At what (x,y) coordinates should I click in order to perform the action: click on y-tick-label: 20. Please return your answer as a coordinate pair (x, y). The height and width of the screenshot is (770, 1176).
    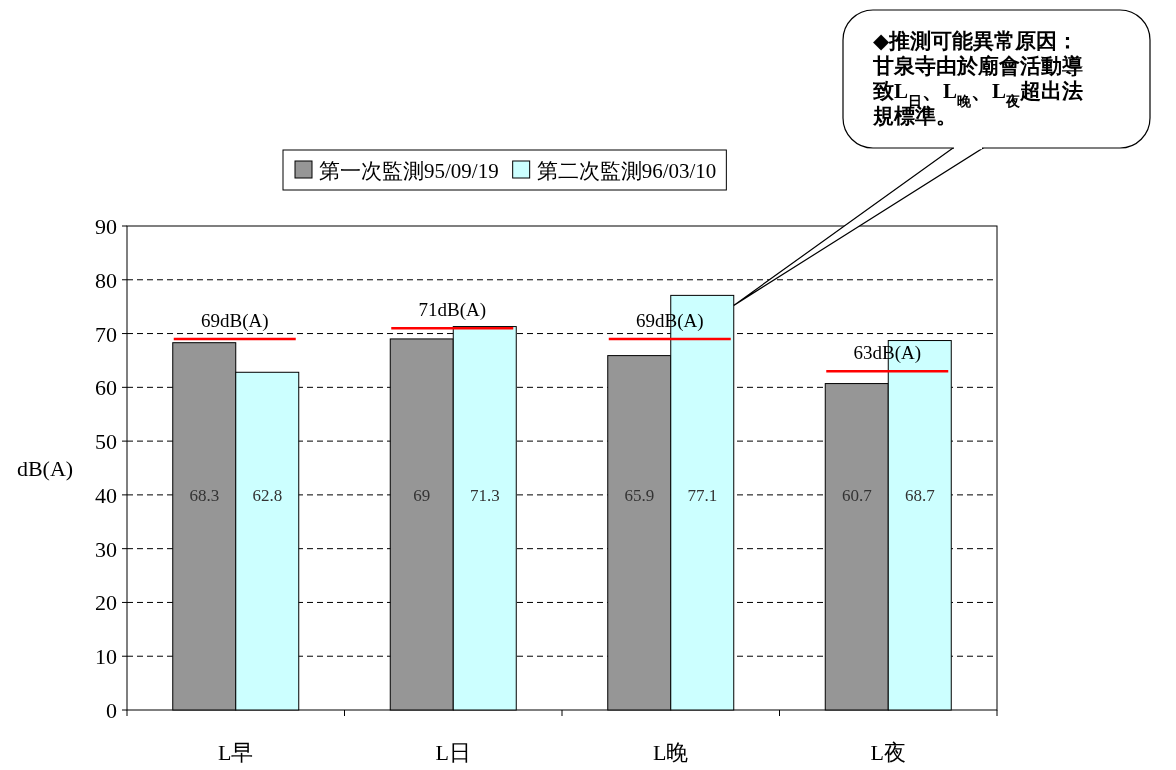
    Looking at the image, I should click on (106, 603).